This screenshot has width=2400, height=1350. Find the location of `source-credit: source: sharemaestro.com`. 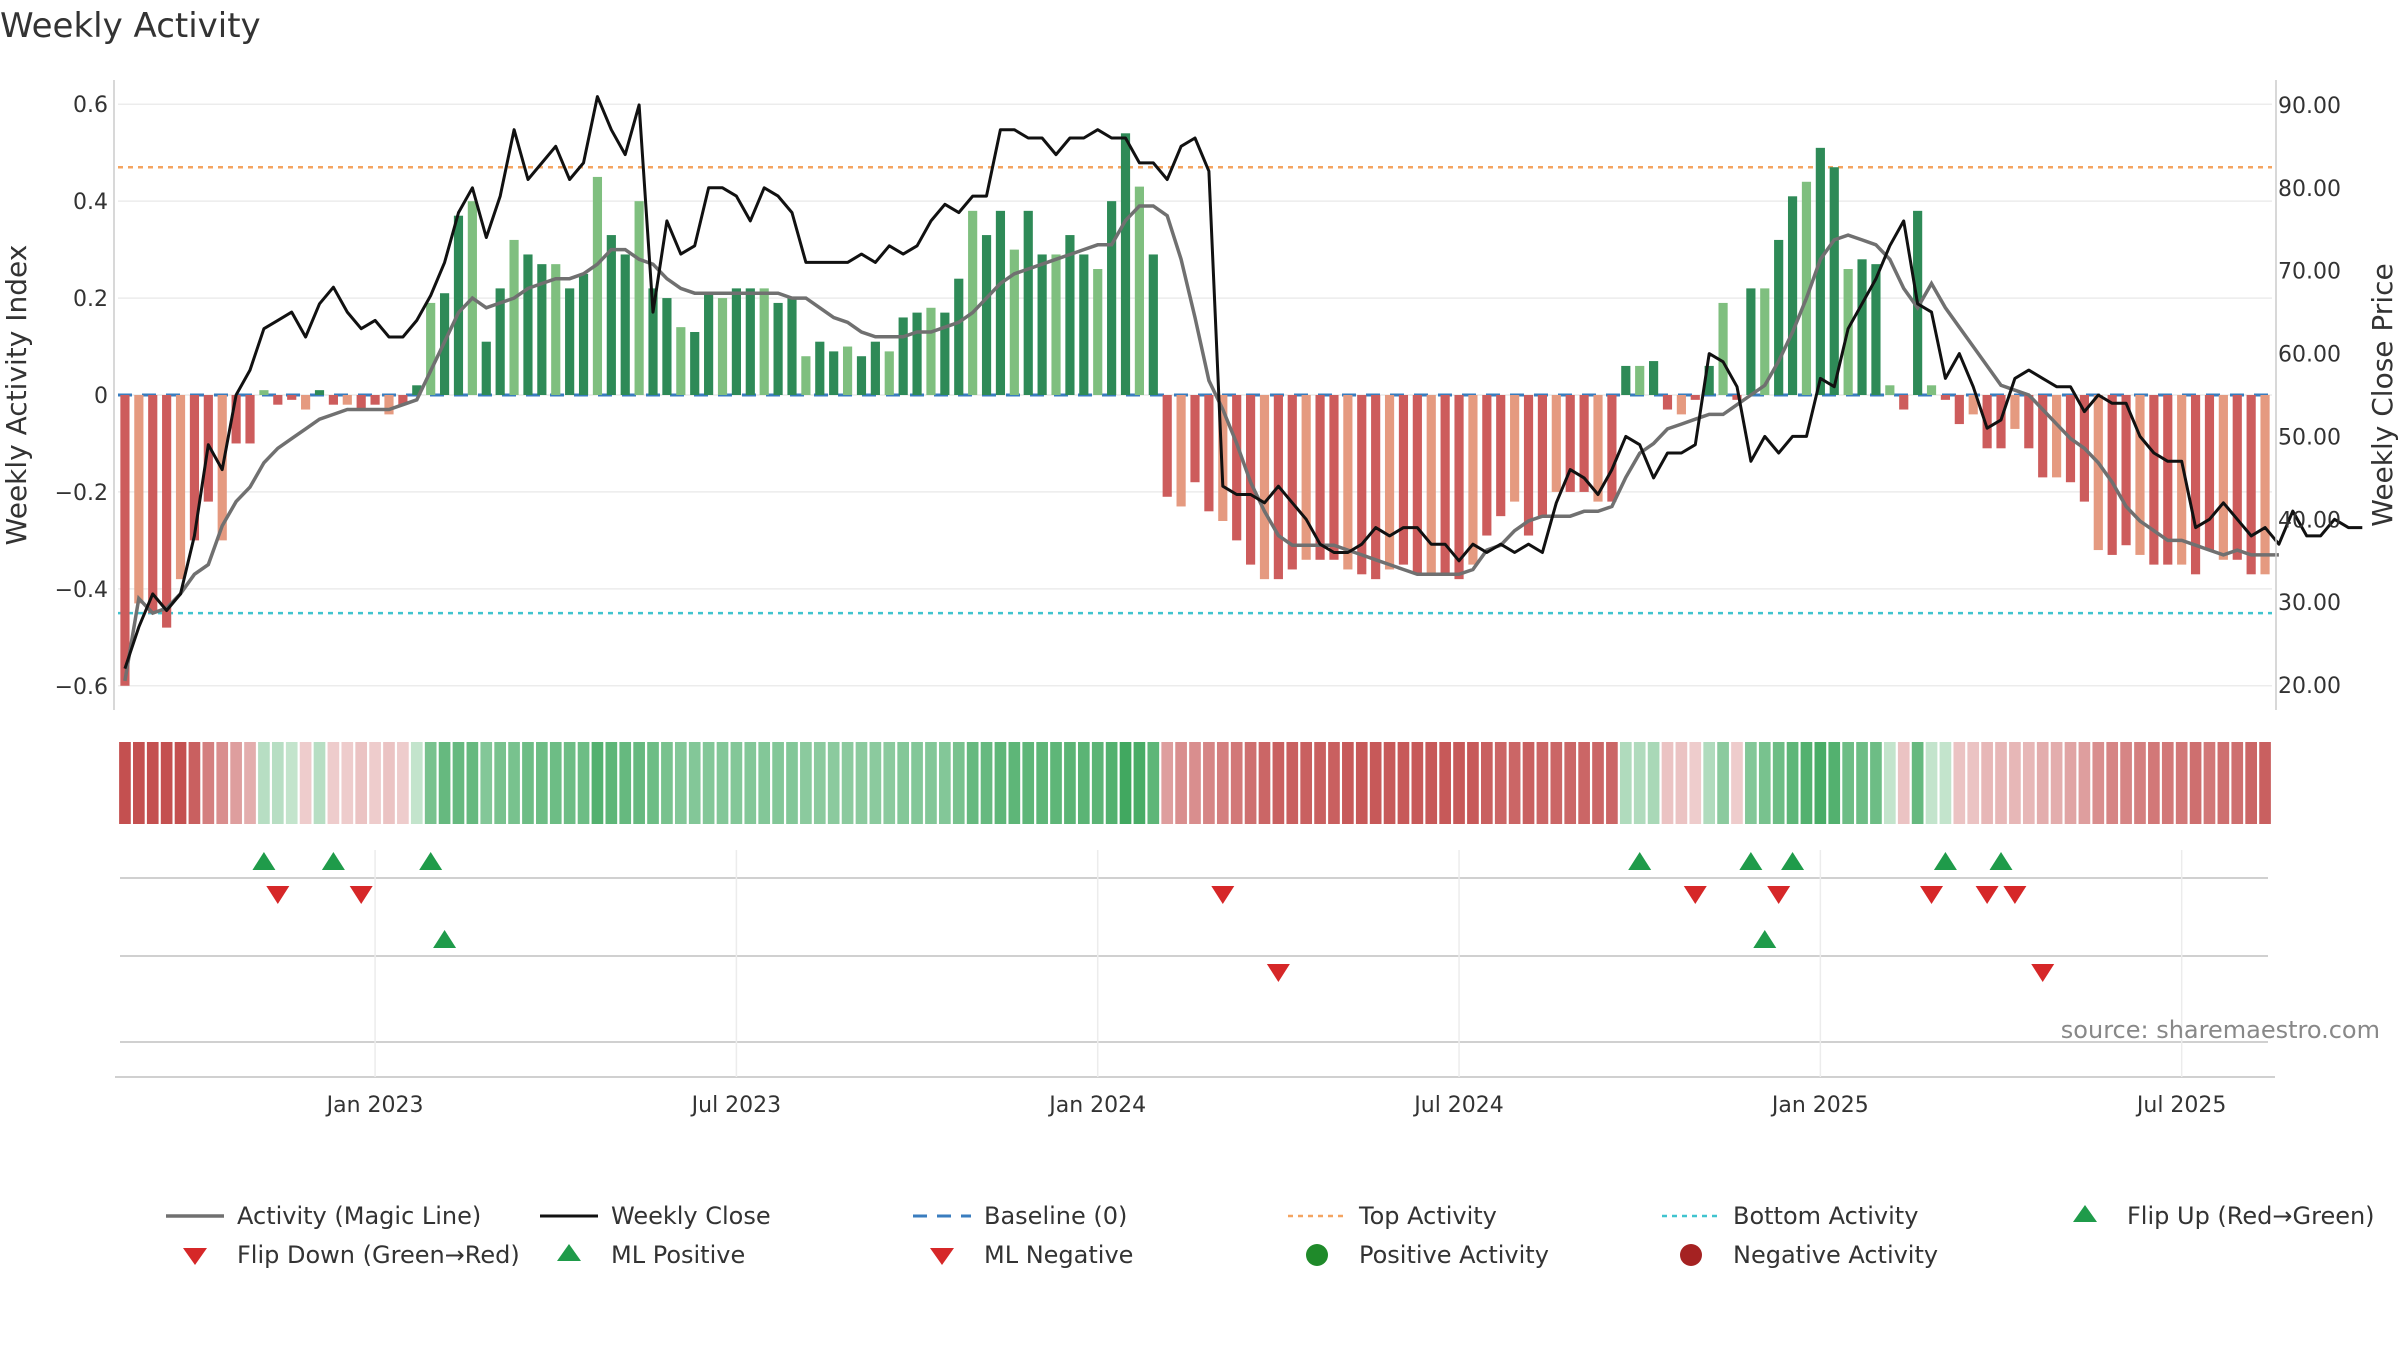

source-credit: source: sharemaestro.com is located at coordinates (2220, 1030).